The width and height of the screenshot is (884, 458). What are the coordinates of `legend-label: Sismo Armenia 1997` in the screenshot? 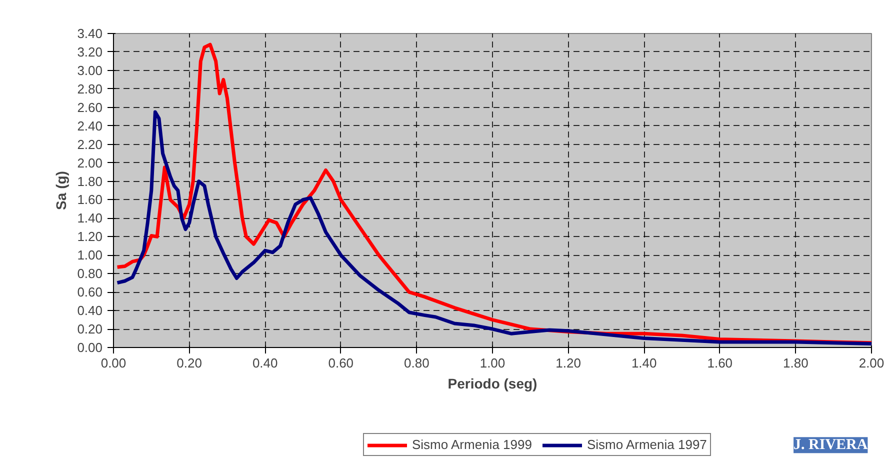 It's located at (646, 444).